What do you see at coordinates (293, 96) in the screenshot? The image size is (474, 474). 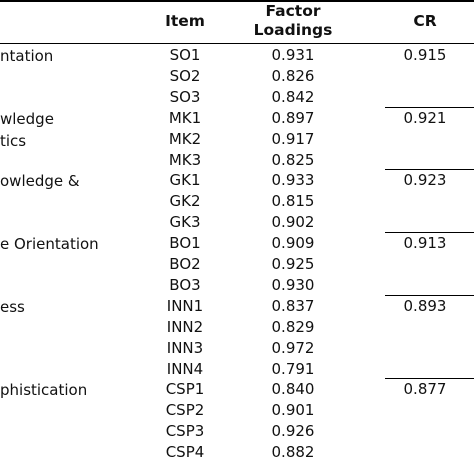 I see `factor-loading-value: 0.842` at bounding box center [293, 96].